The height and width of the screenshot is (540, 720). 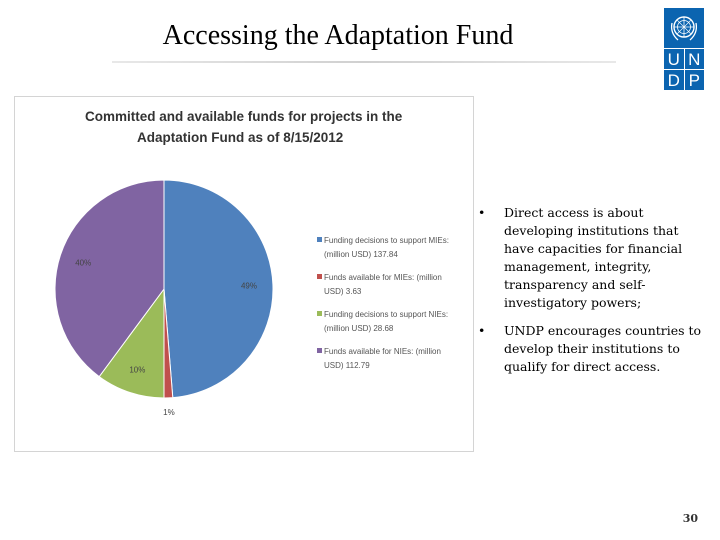 I want to click on legend-label-2-line-1: (million USD) 28.68, so click(x=359, y=328).